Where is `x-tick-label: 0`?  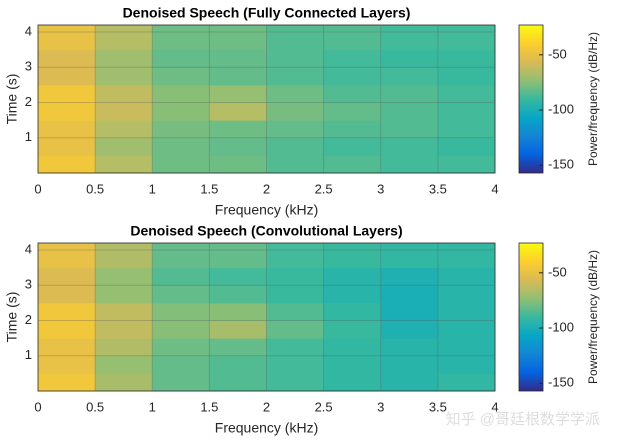
x-tick-label: 0 is located at coordinates (37, 406).